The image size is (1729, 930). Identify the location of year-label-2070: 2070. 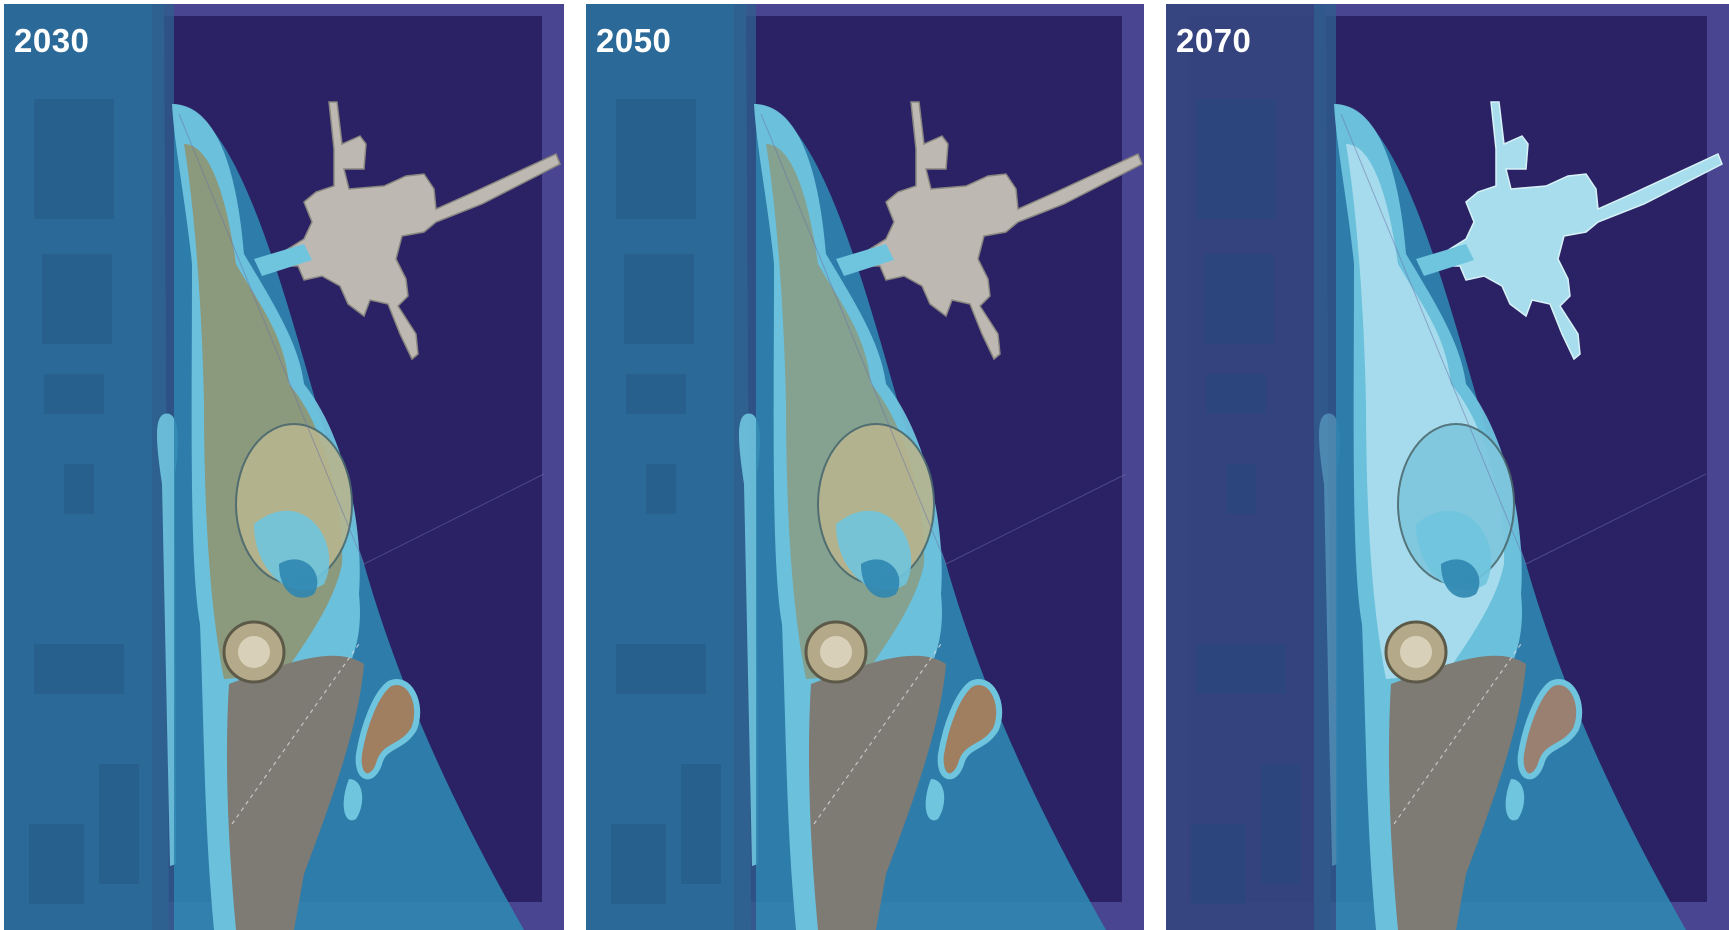
(1214, 40).